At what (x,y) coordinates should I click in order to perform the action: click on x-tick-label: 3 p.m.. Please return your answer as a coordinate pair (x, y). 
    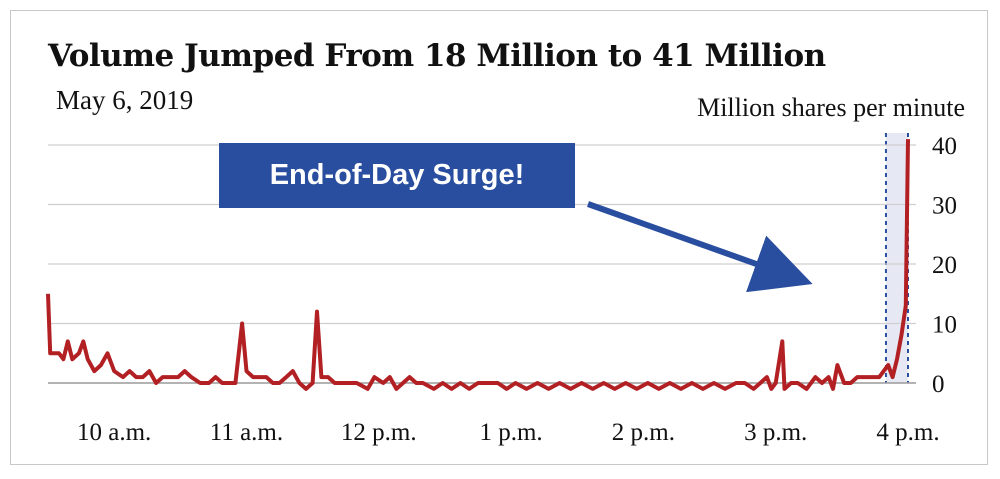
    Looking at the image, I should click on (775, 432).